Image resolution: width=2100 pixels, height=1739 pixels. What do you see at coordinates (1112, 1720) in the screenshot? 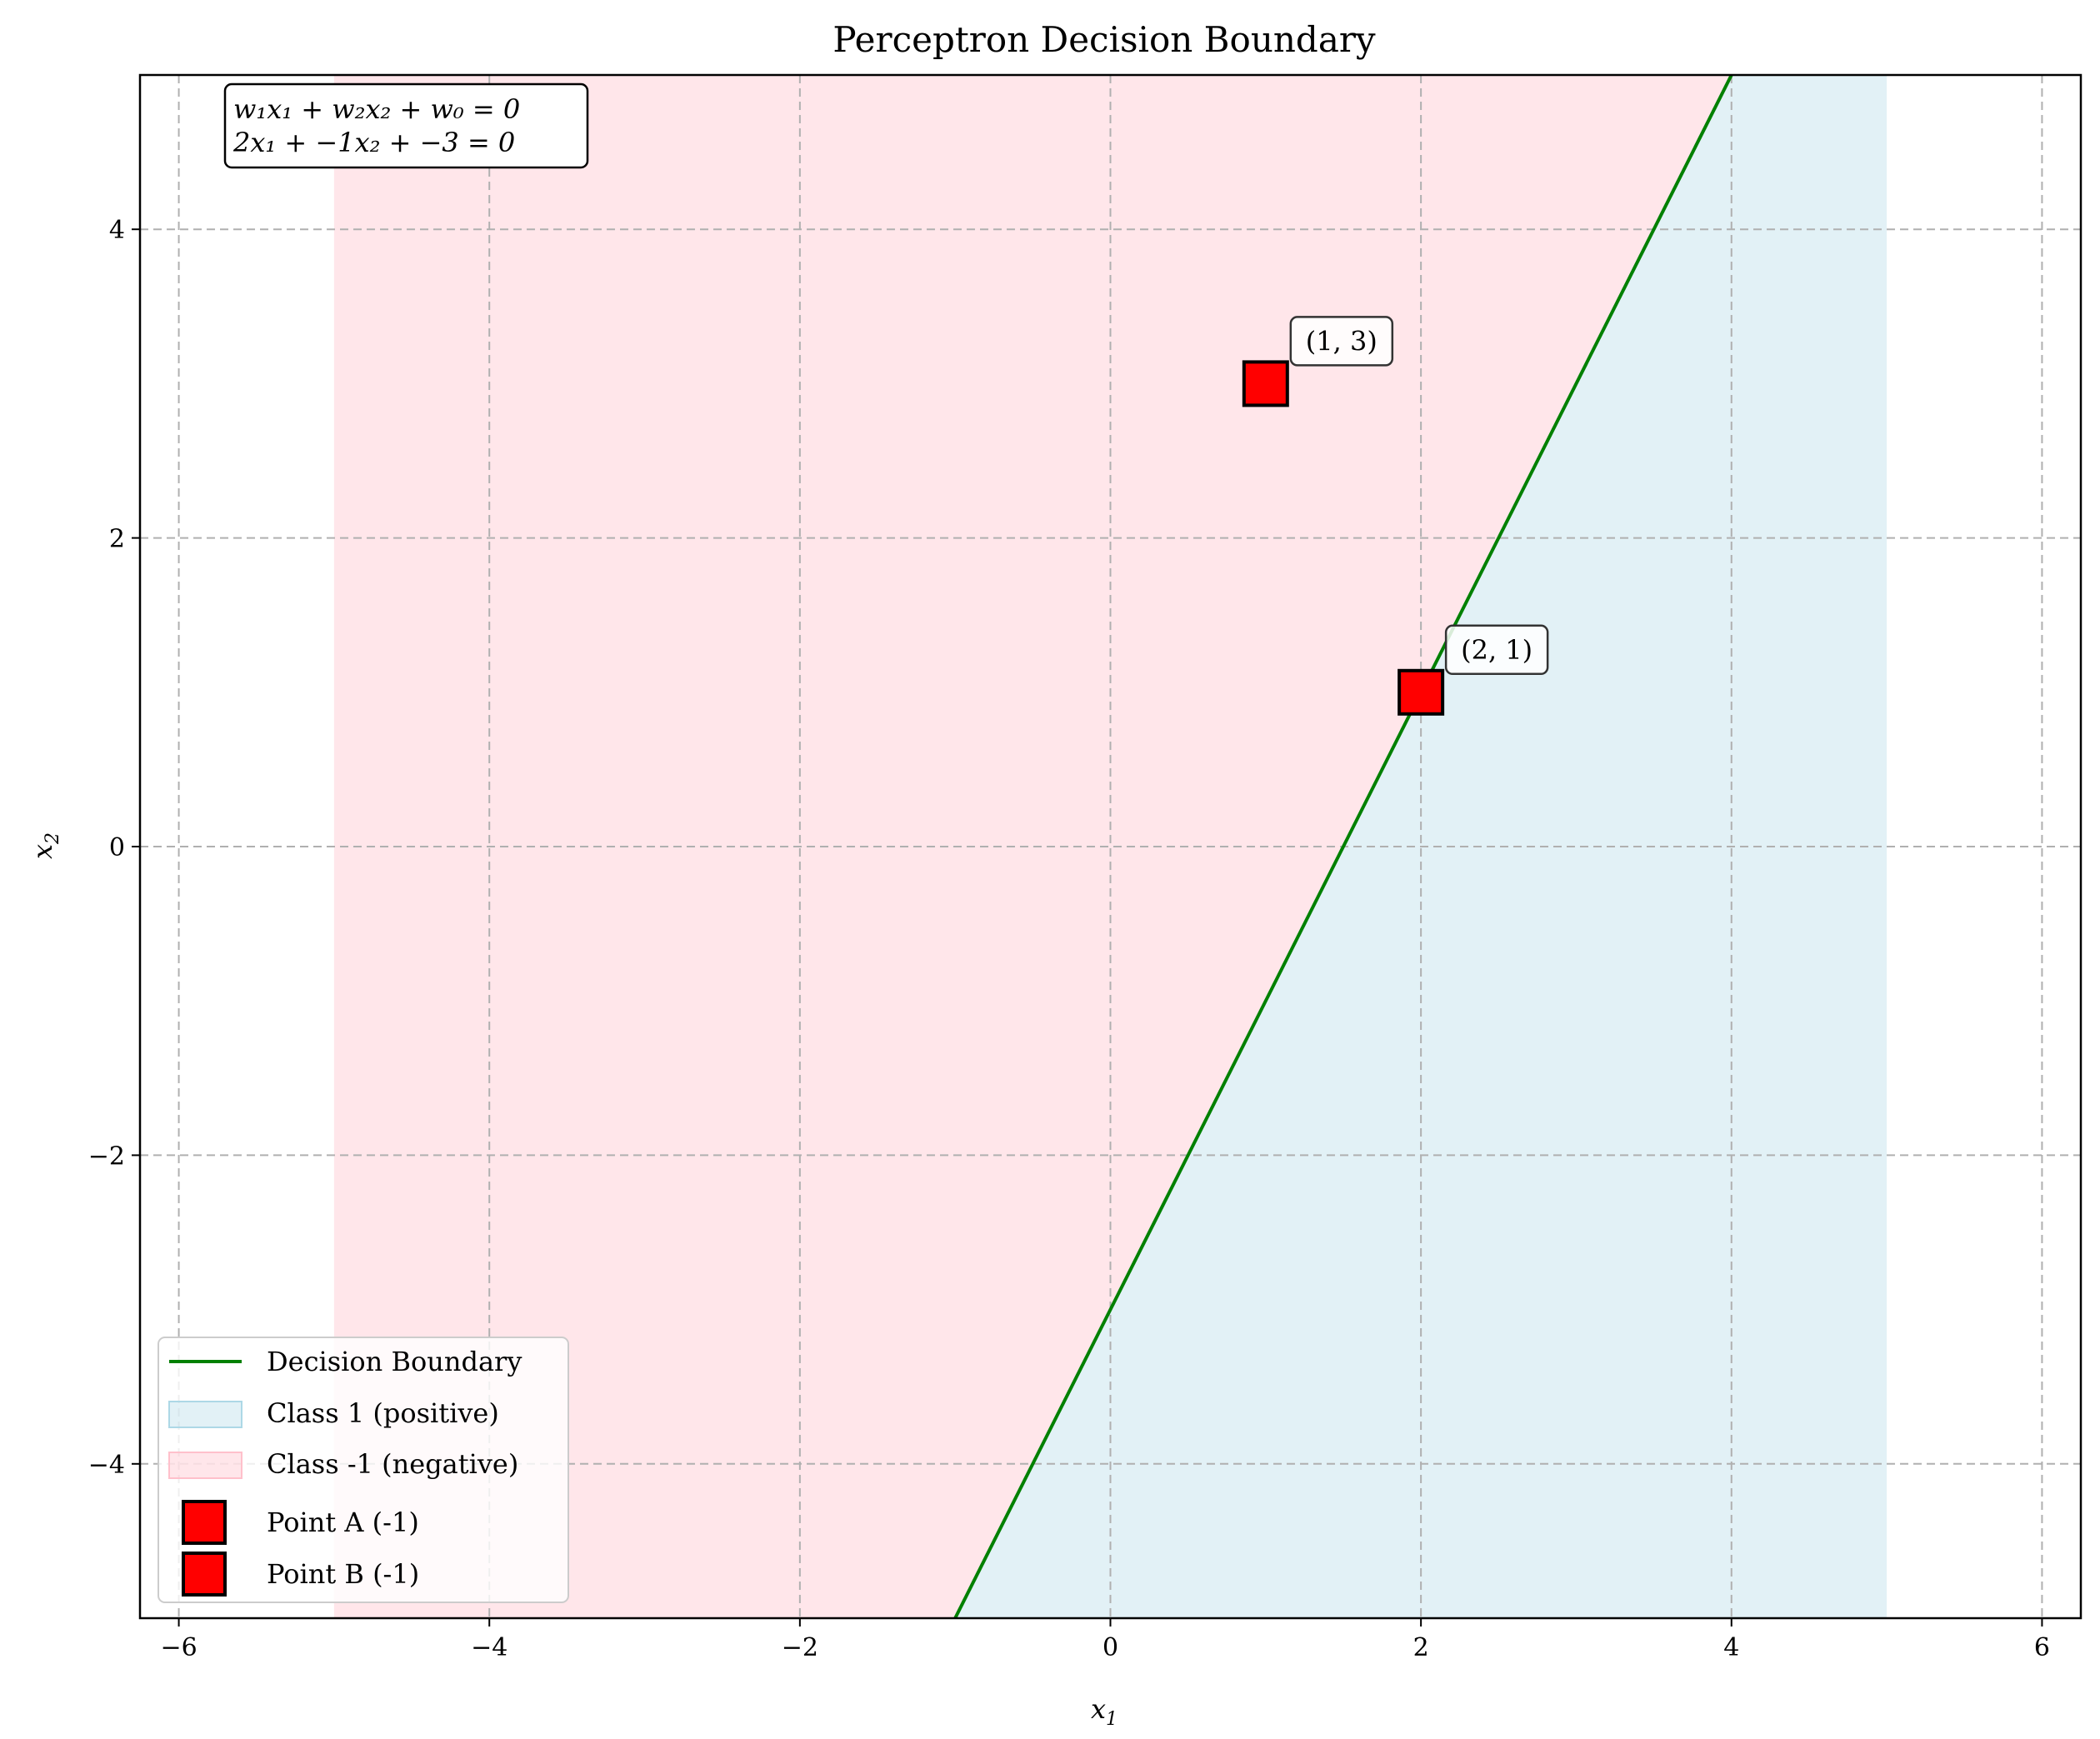
I see `x-axis-label-subscript: 1` at bounding box center [1112, 1720].